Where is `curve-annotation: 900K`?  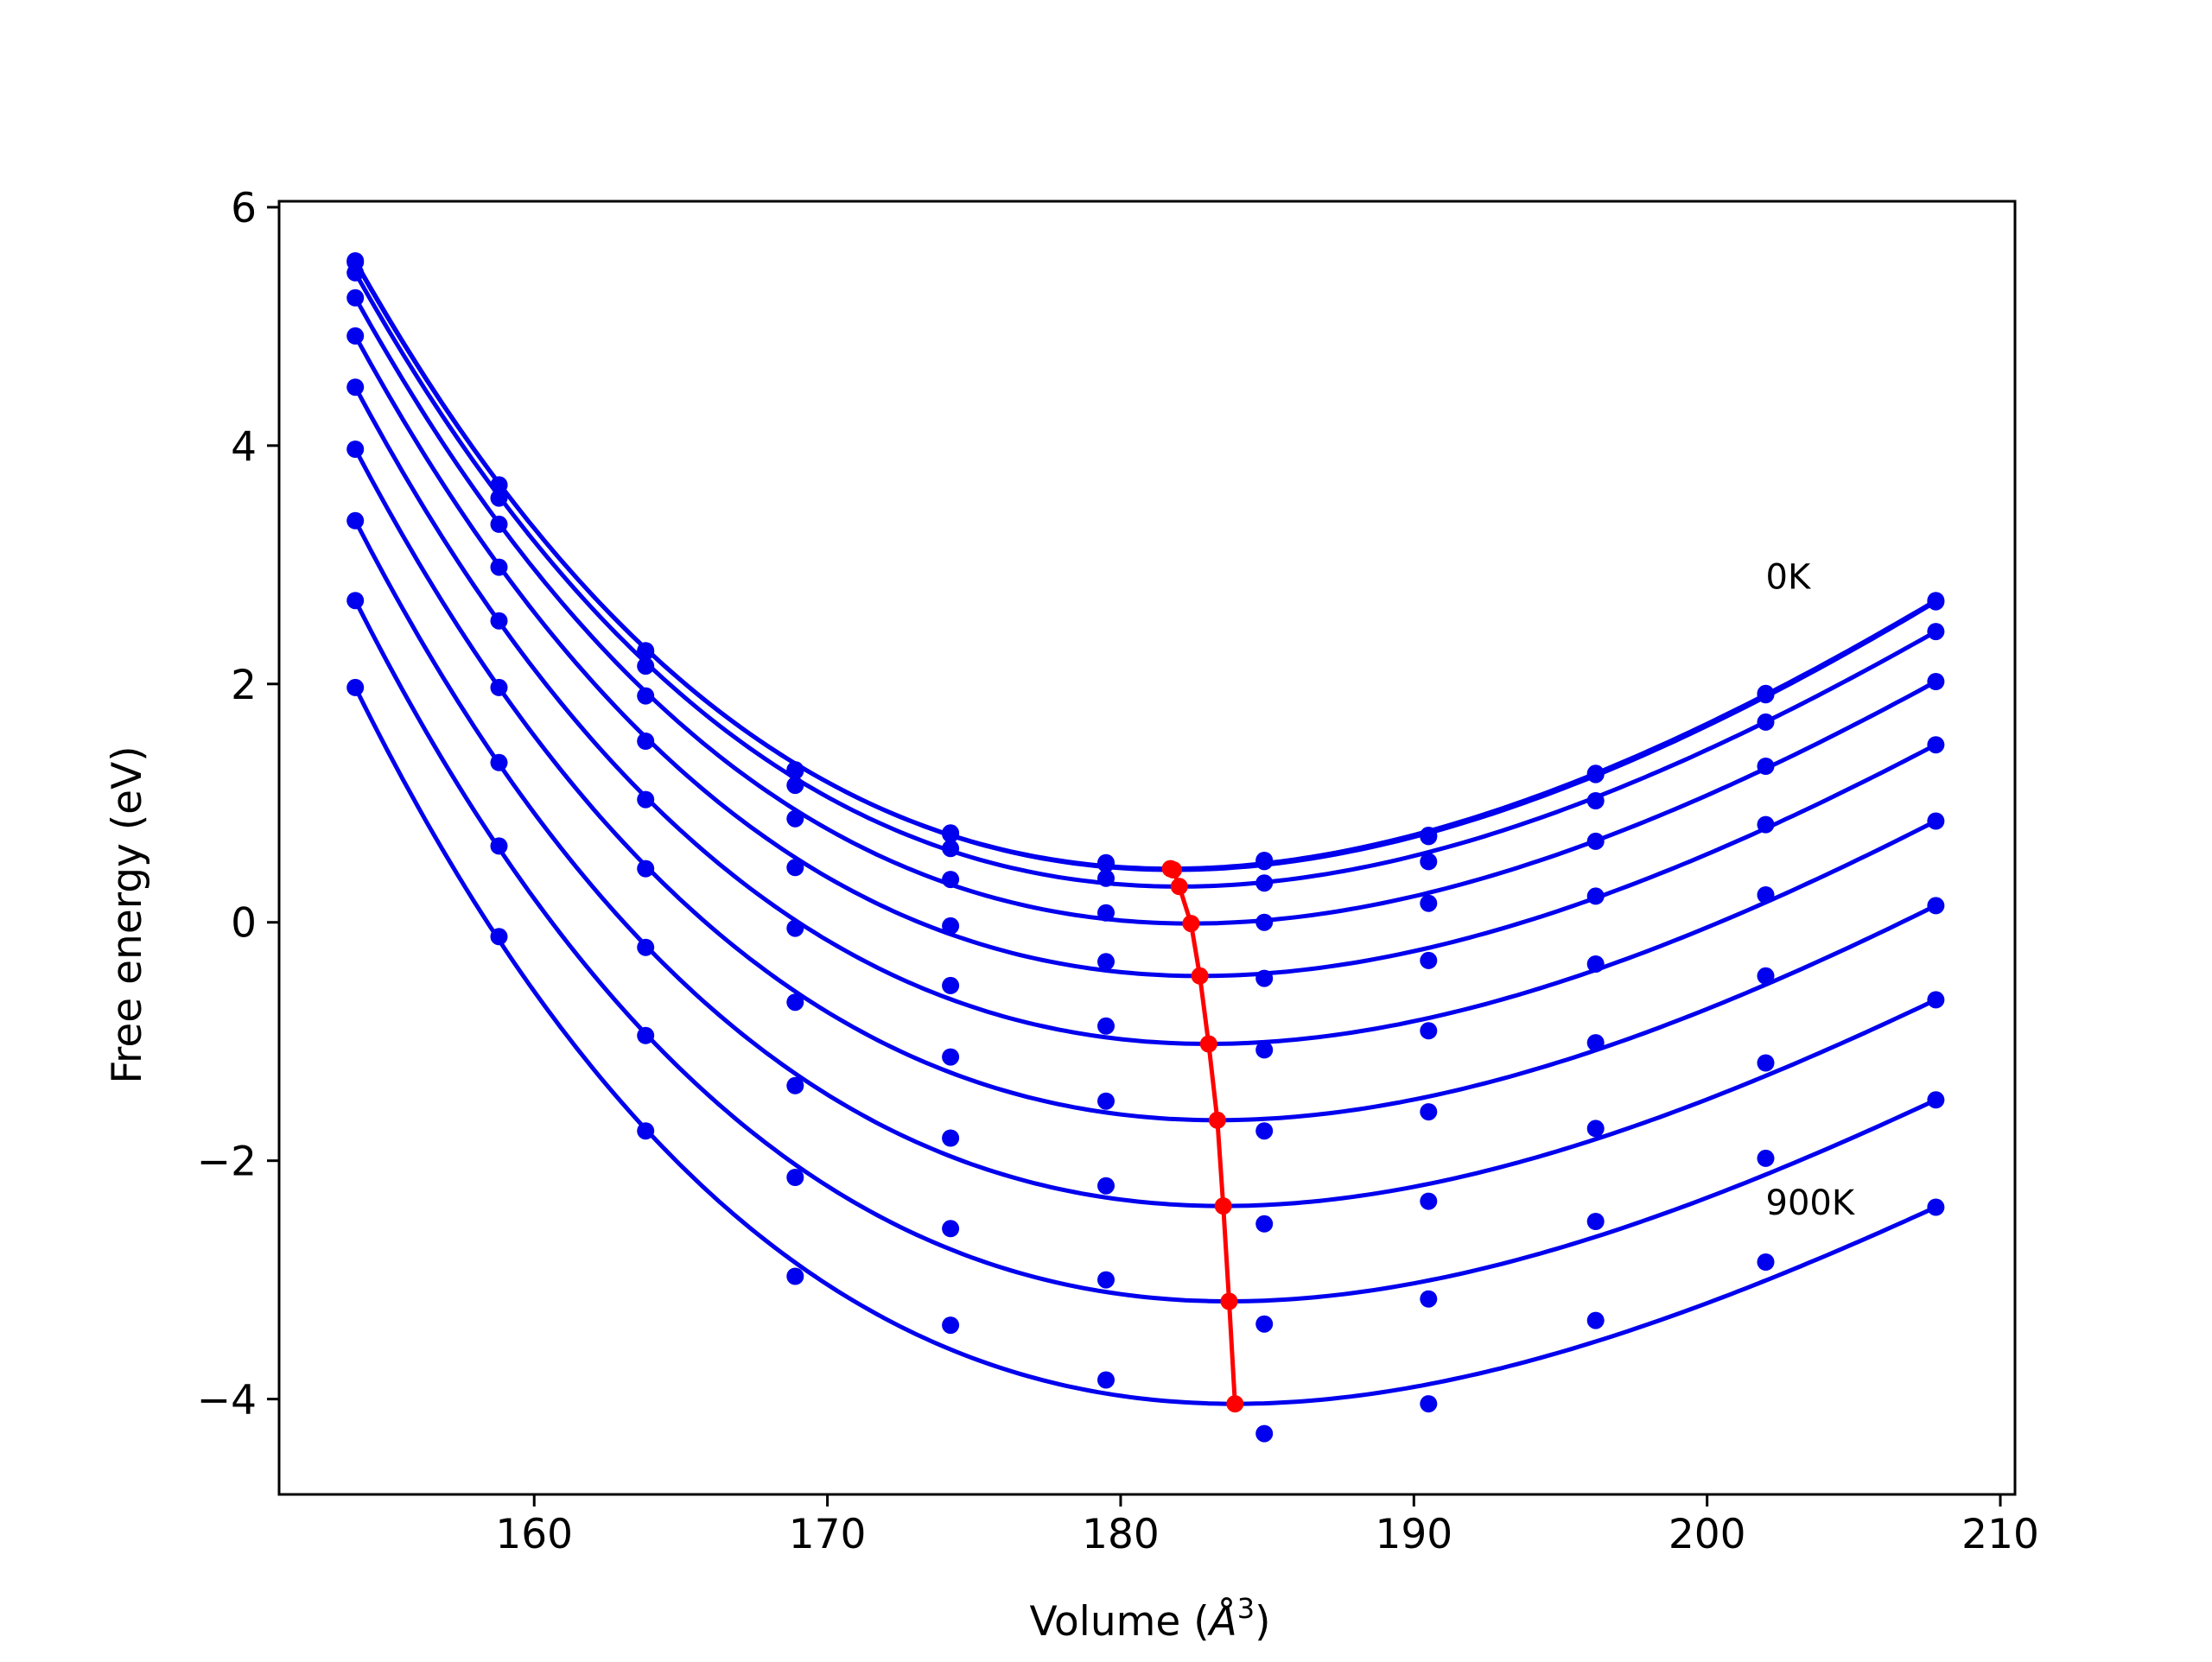
curve-annotation: 900K is located at coordinates (1811, 1203).